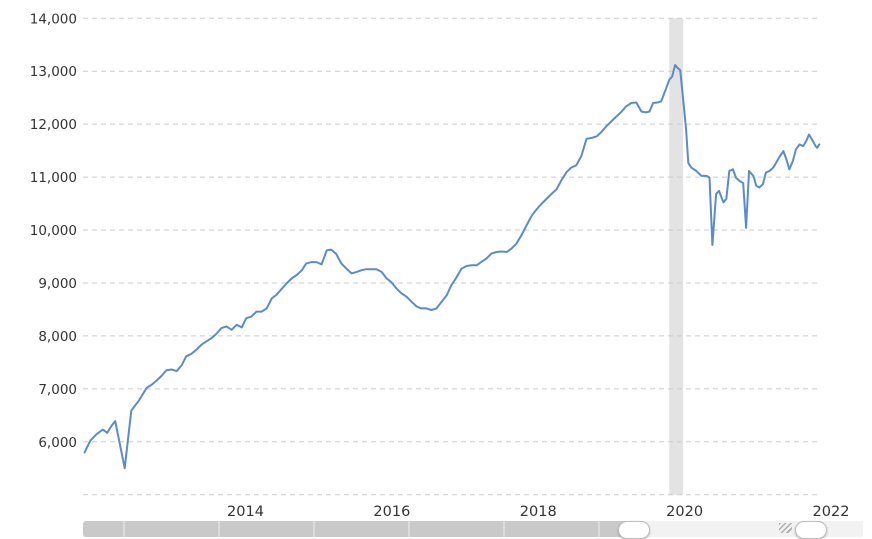 Image resolution: width=872 pixels, height=539 pixels. Describe the element at coordinates (53, 178) in the screenshot. I see `y-axis-label: 11,000` at that location.